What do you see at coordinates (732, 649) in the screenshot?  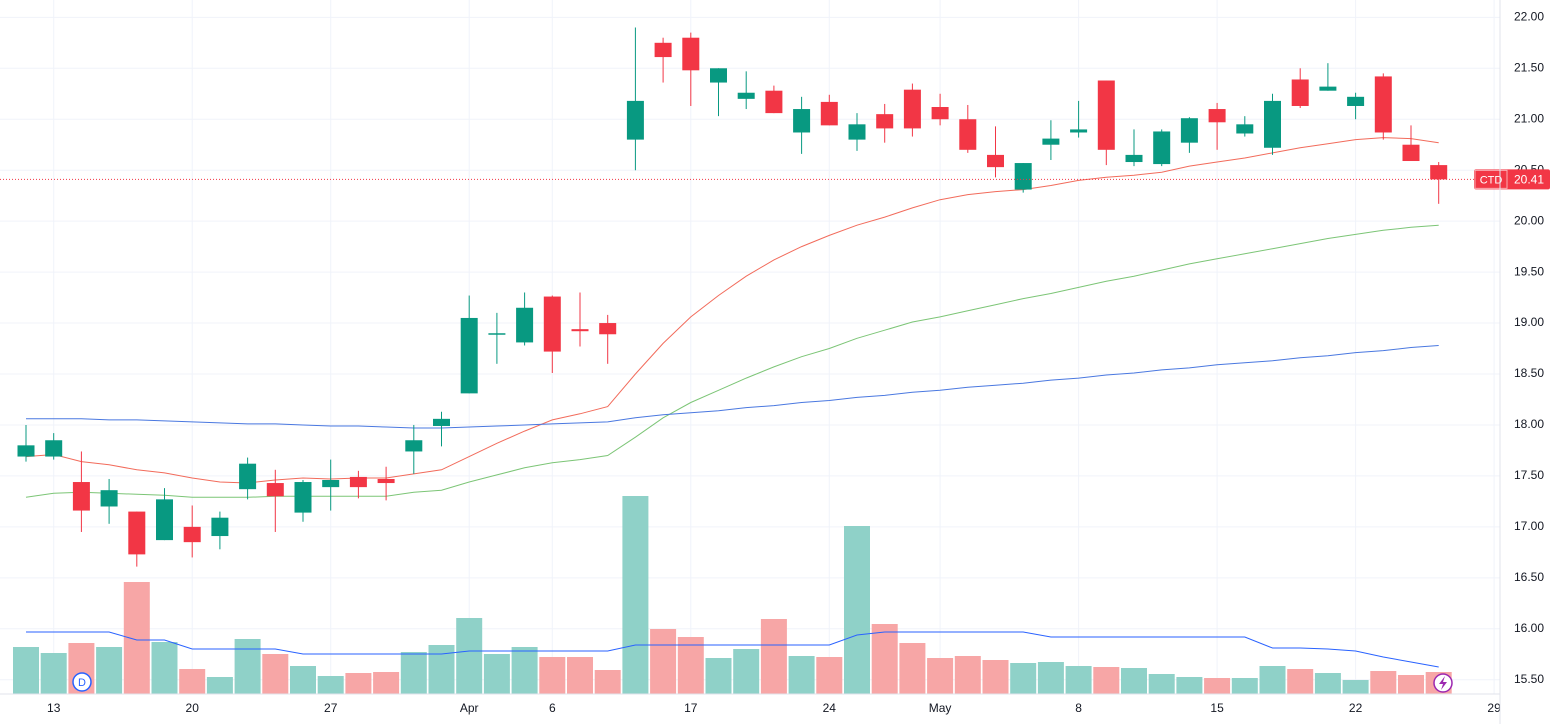 I see `volume-ma-line` at bounding box center [732, 649].